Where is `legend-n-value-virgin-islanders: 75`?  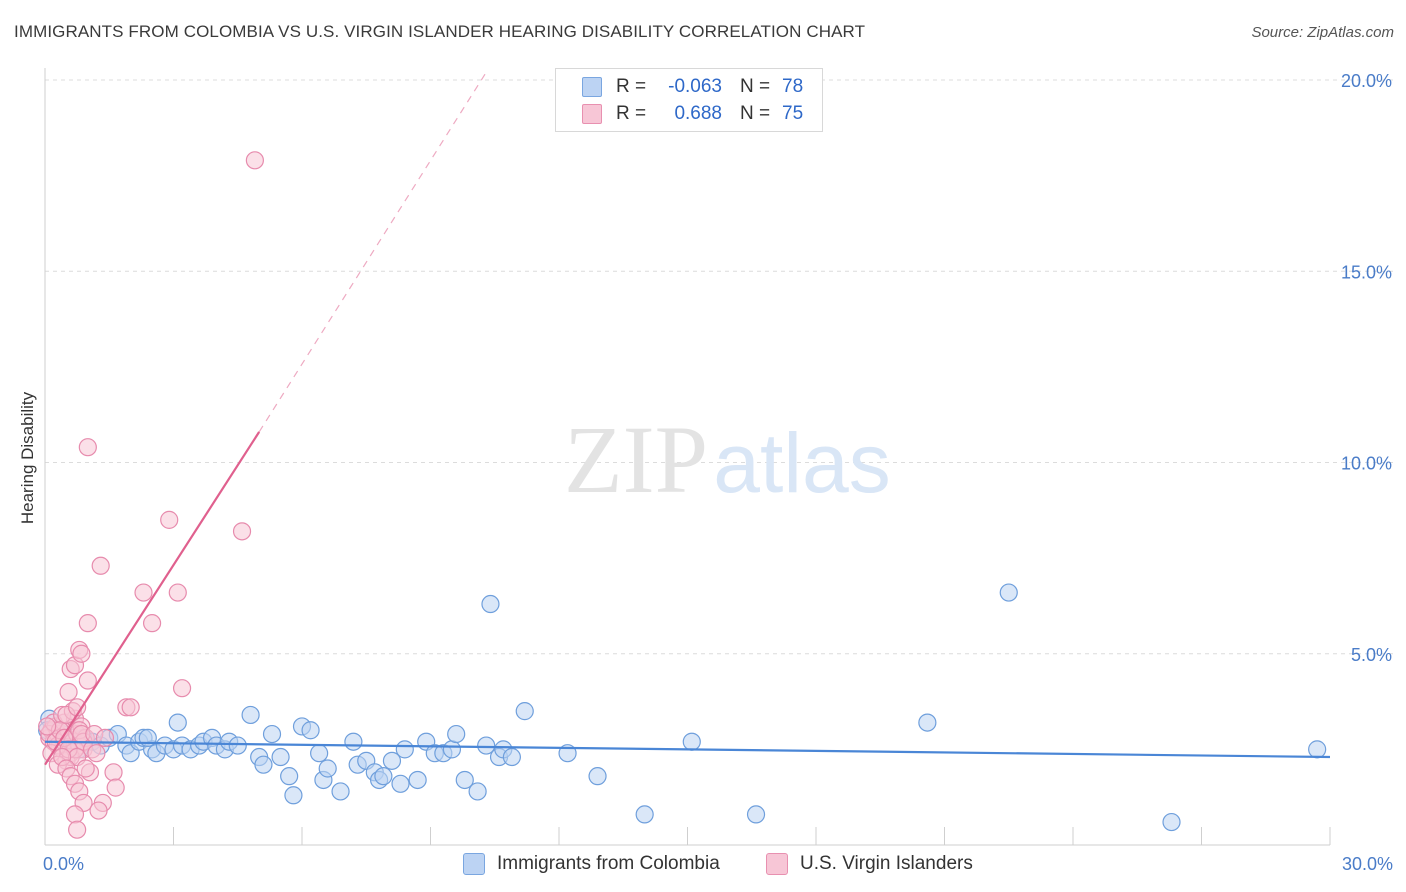 legend-n-value-virgin-islanders: 75 is located at coordinates (793, 113).